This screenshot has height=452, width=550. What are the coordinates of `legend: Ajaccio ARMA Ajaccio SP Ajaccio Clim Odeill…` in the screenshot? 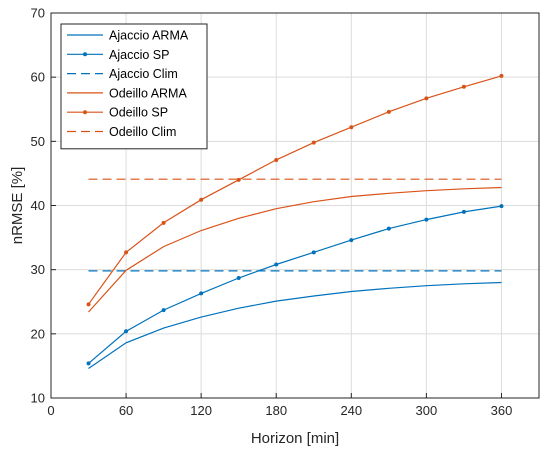 It's located at (134, 86).